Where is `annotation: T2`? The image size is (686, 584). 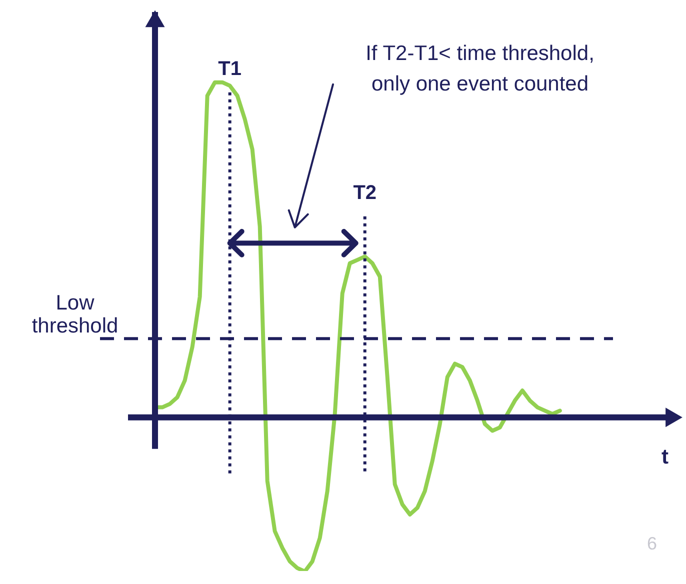 annotation: T2 is located at coordinates (365, 193).